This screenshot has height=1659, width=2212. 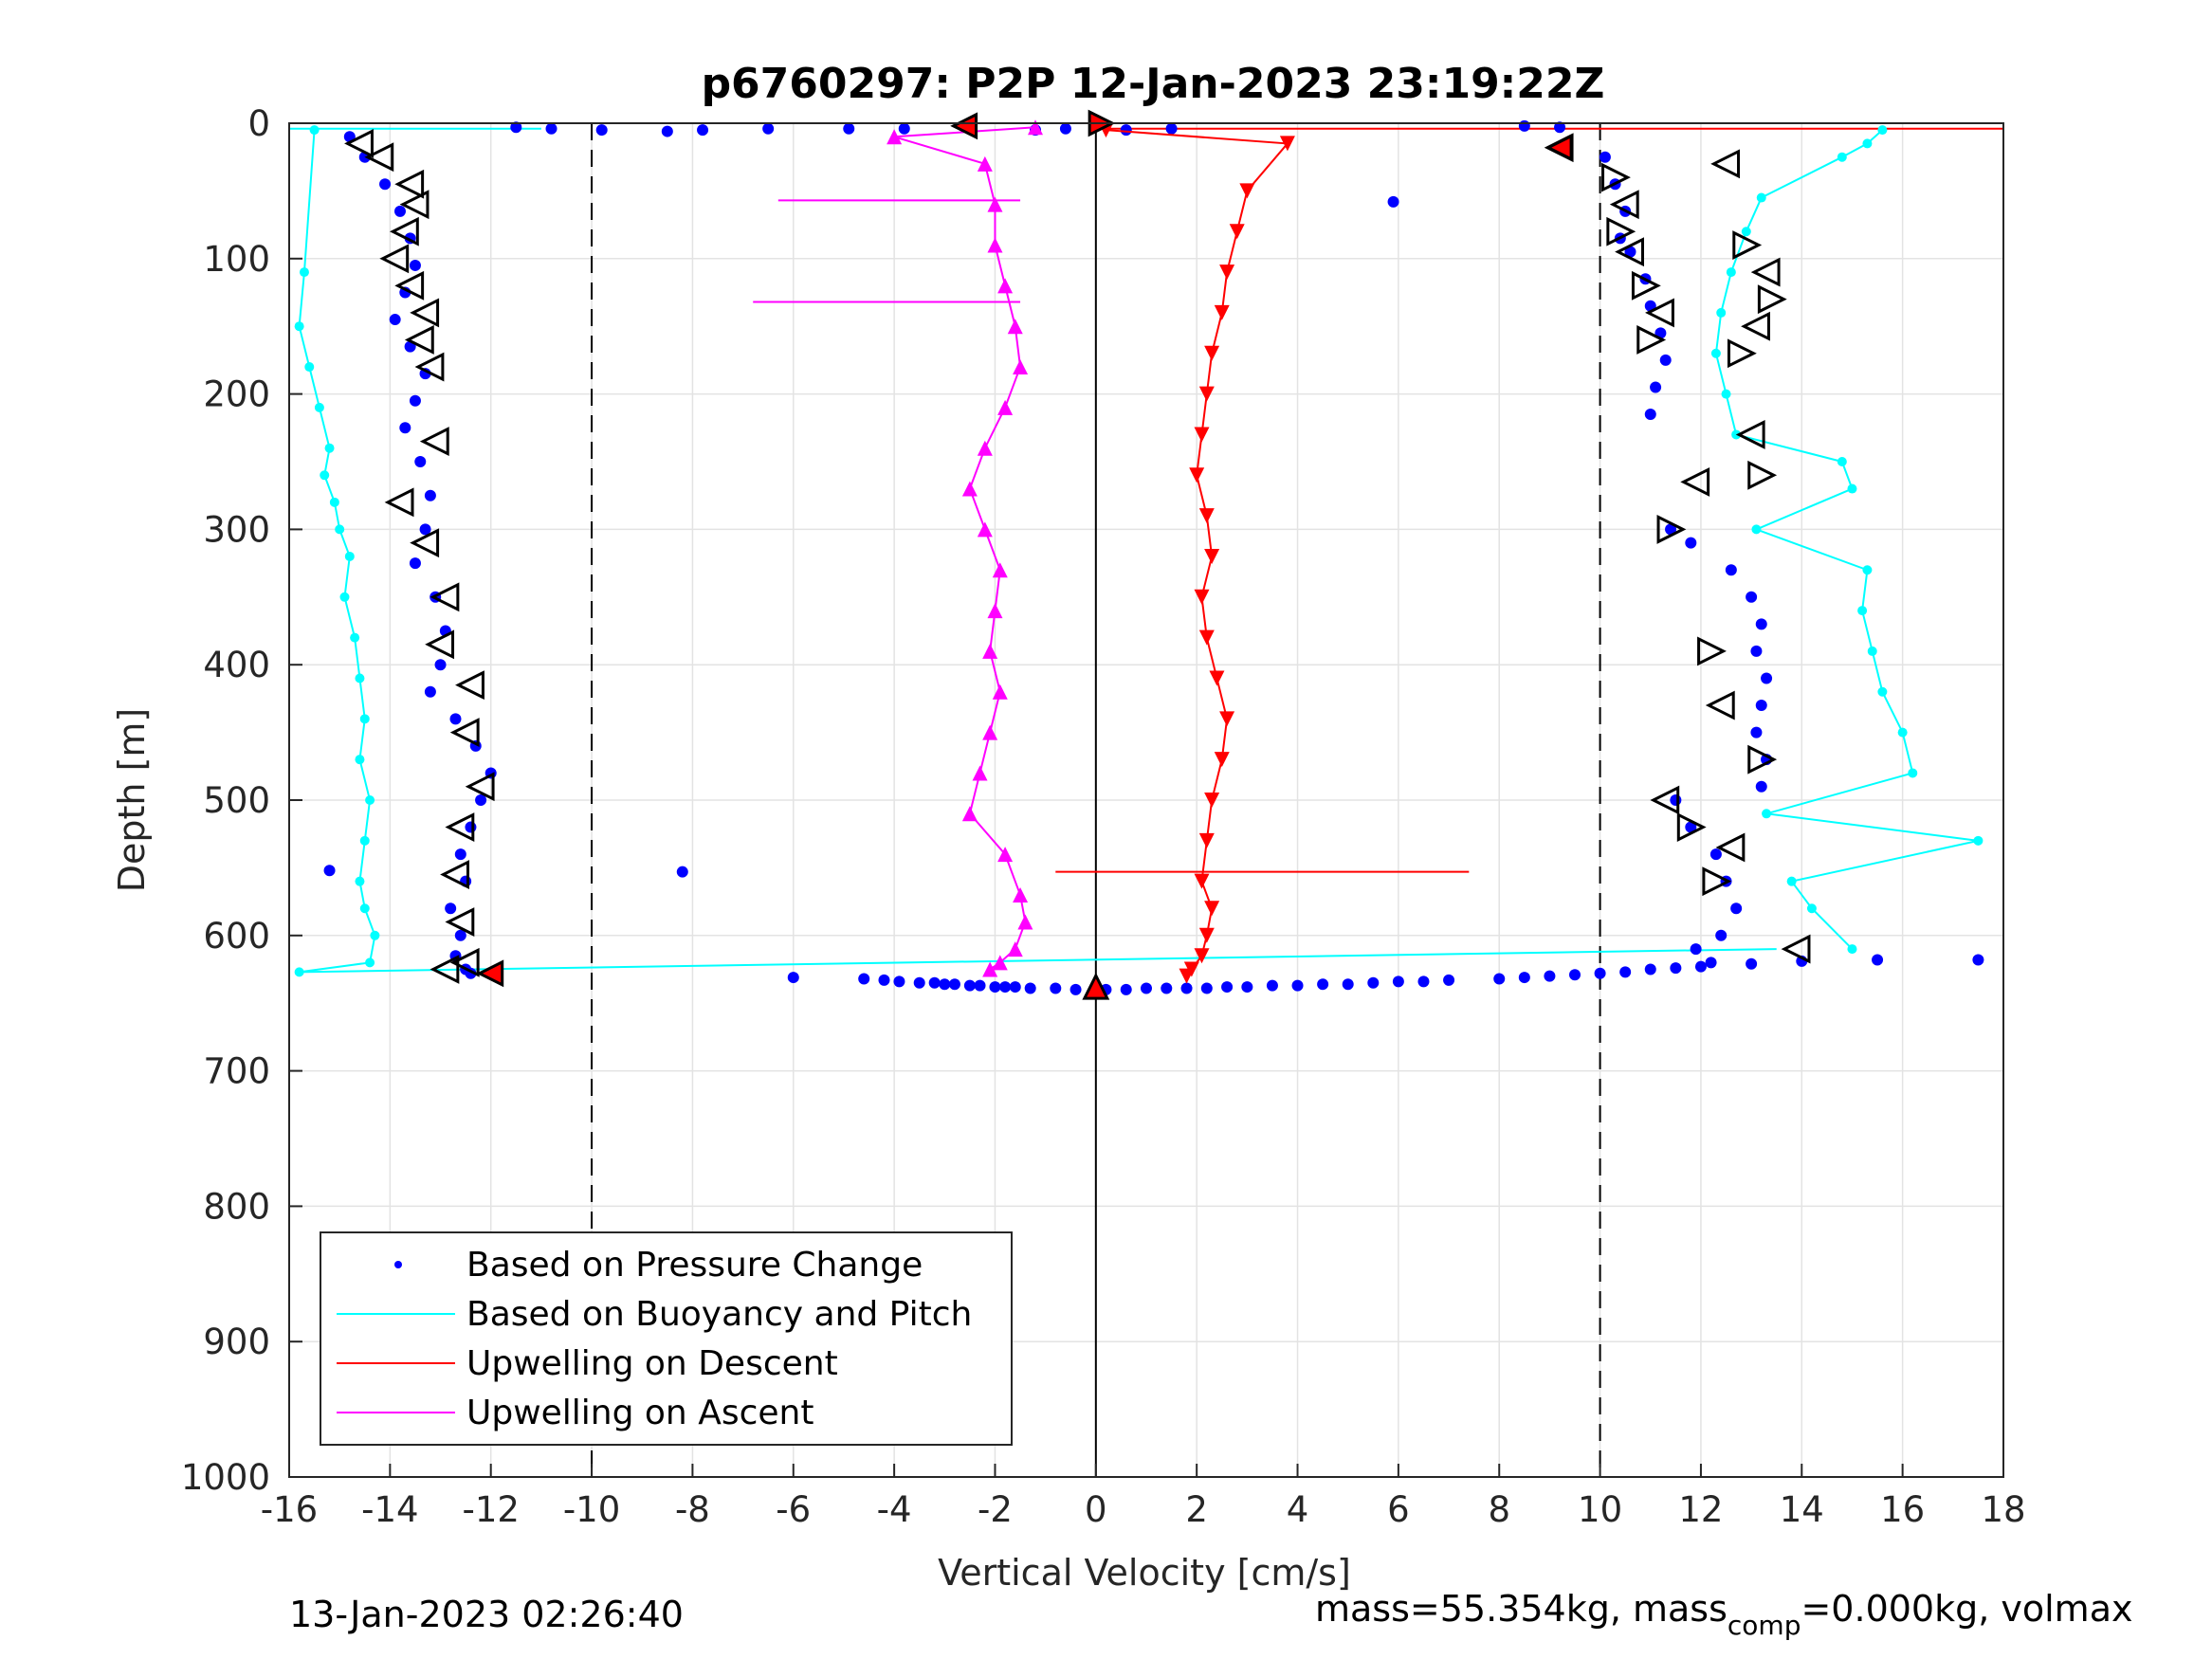 What do you see at coordinates (1966, 1609) in the screenshot?
I see `footer-mass-suffix: =0.000kg, volmax` at bounding box center [1966, 1609].